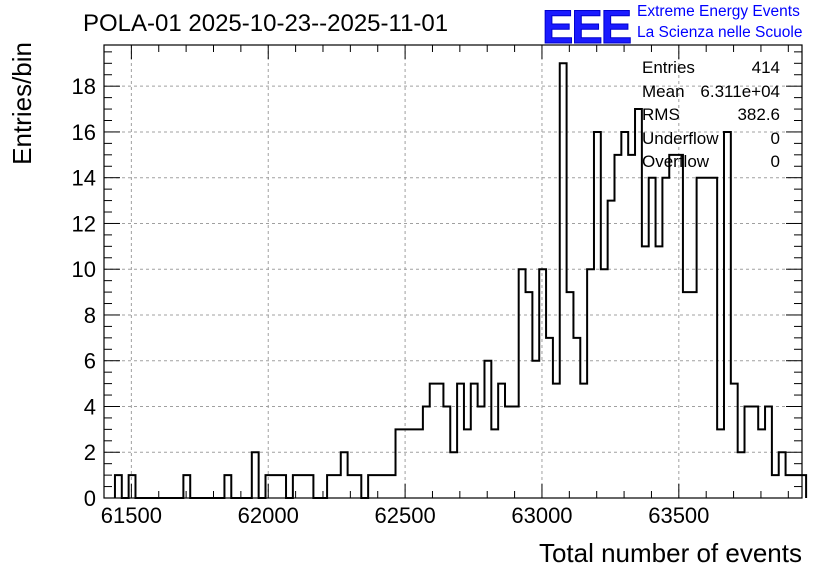 Image resolution: width=836 pixels, height=572 pixels. I want to click on x-tick-label-1: 62000, so click(268, 515).